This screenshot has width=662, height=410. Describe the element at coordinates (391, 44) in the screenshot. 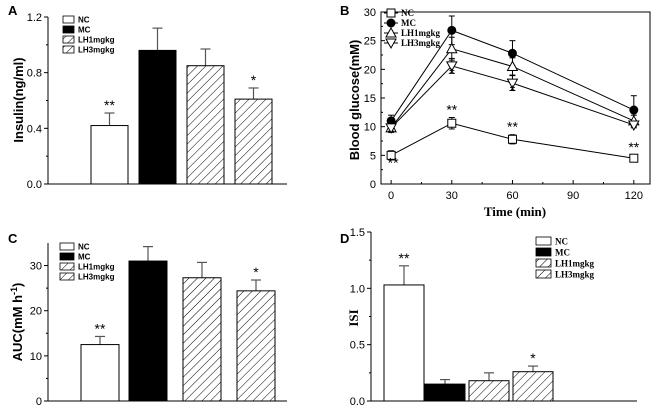

I see `legend-marker-LH3mgkg` at that location.